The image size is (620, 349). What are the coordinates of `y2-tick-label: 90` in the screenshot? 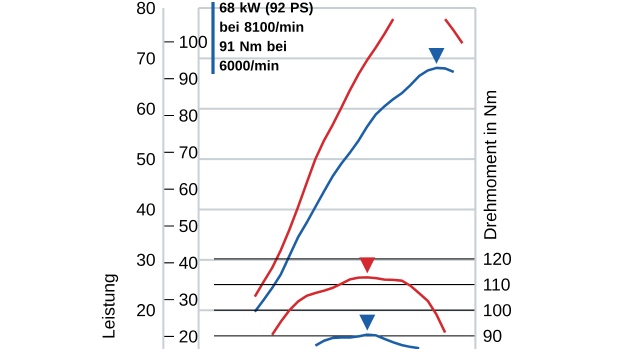 It's located at (189, 78).